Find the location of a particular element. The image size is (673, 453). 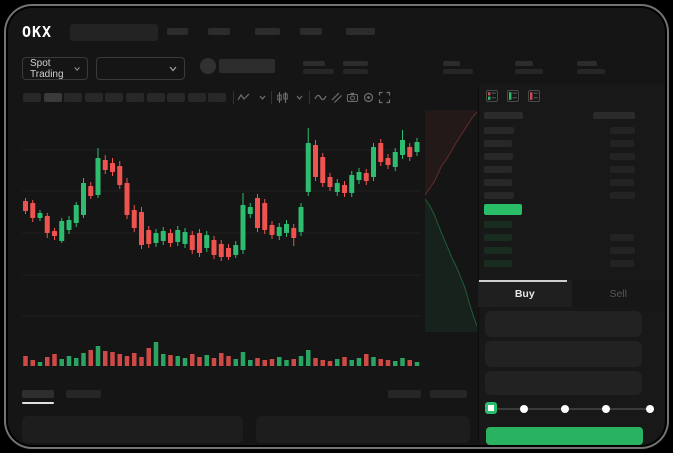

tab-buy-label: Buy is located at coordinates (524, 293).